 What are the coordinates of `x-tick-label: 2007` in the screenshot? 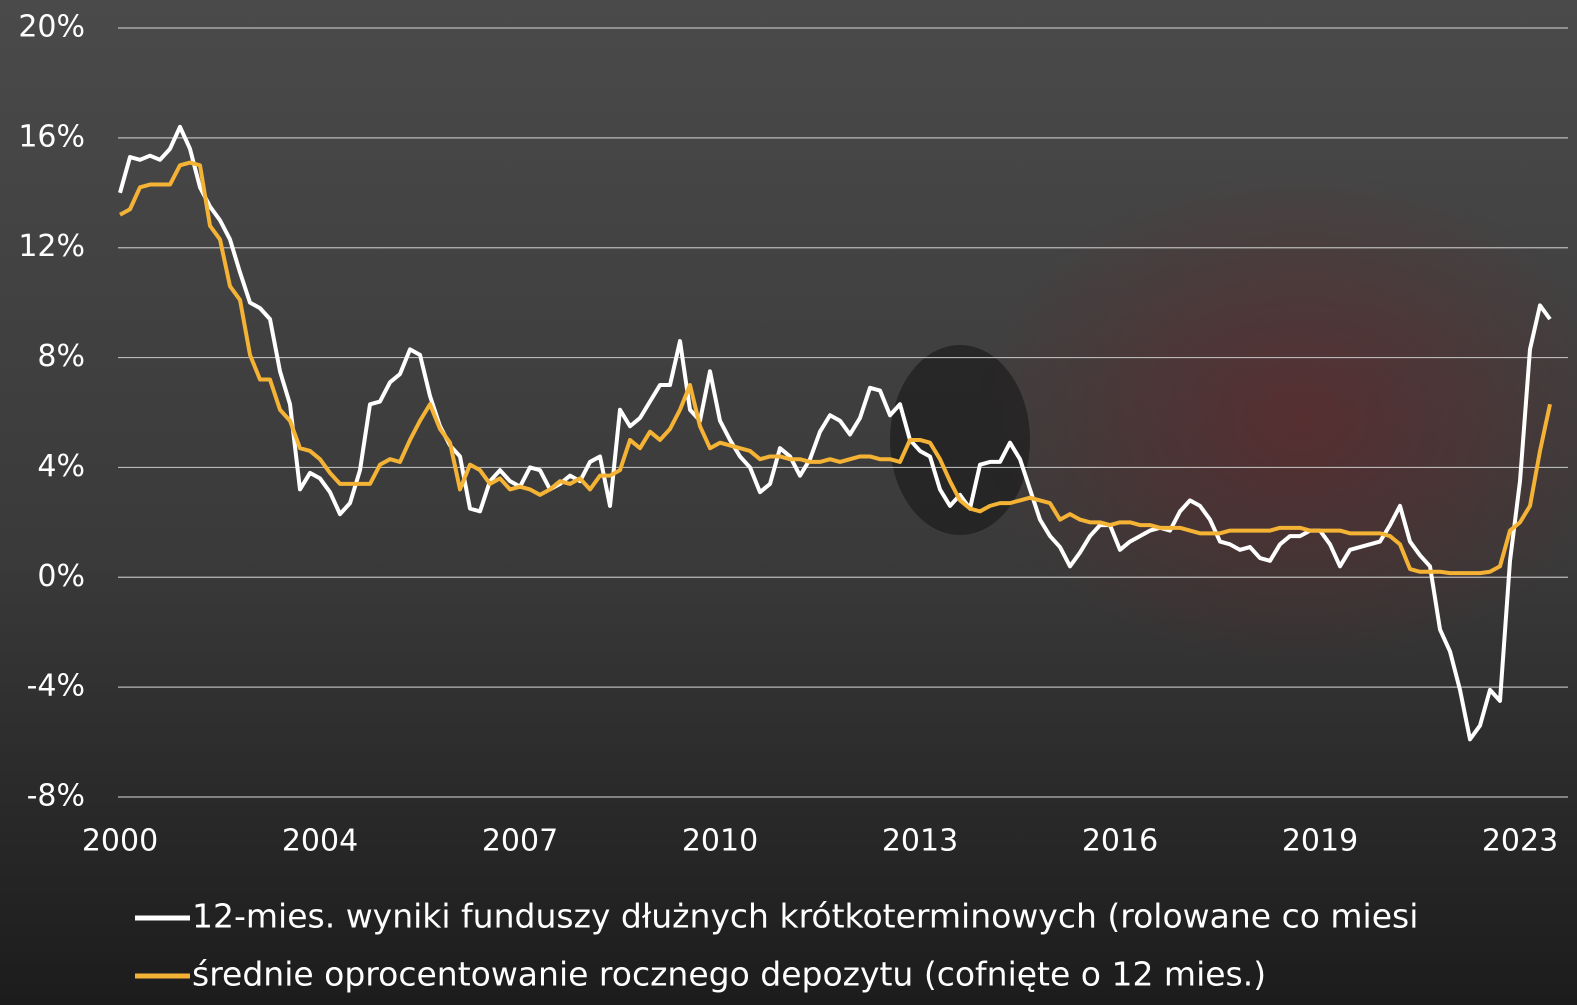 It's located at (520, 841).